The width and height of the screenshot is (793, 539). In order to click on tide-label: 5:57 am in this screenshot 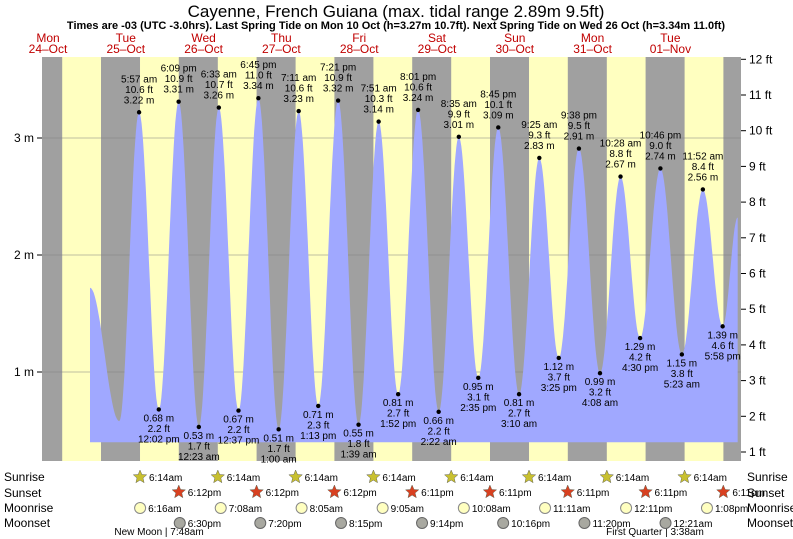, I will do `click(139, 79)`.